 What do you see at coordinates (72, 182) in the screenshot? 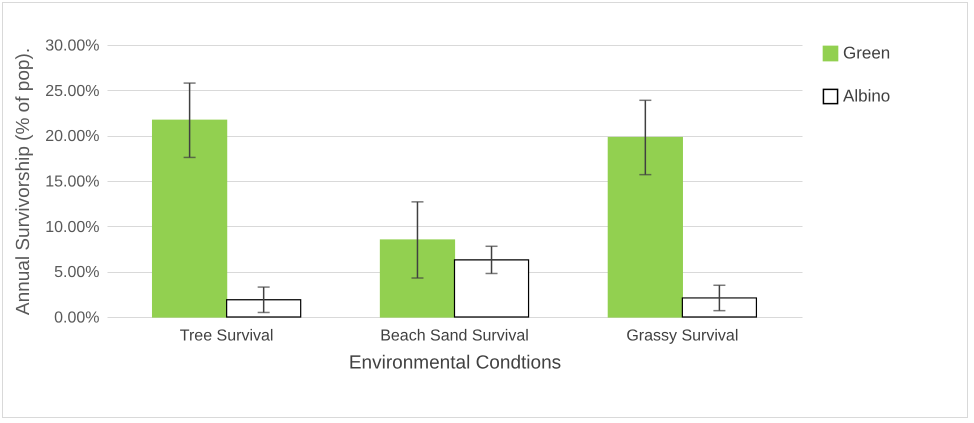
I see `y-tick-label: 15.00%` at bounding box center [72, 182].